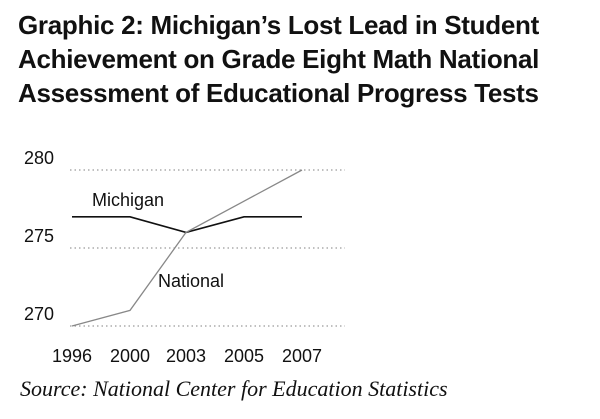 Image resolution: width=600 pixels, height=419 pixels. Describe the element at coordinates (191, 281) in the screenshot. I see `series-label-national: National` at that location.